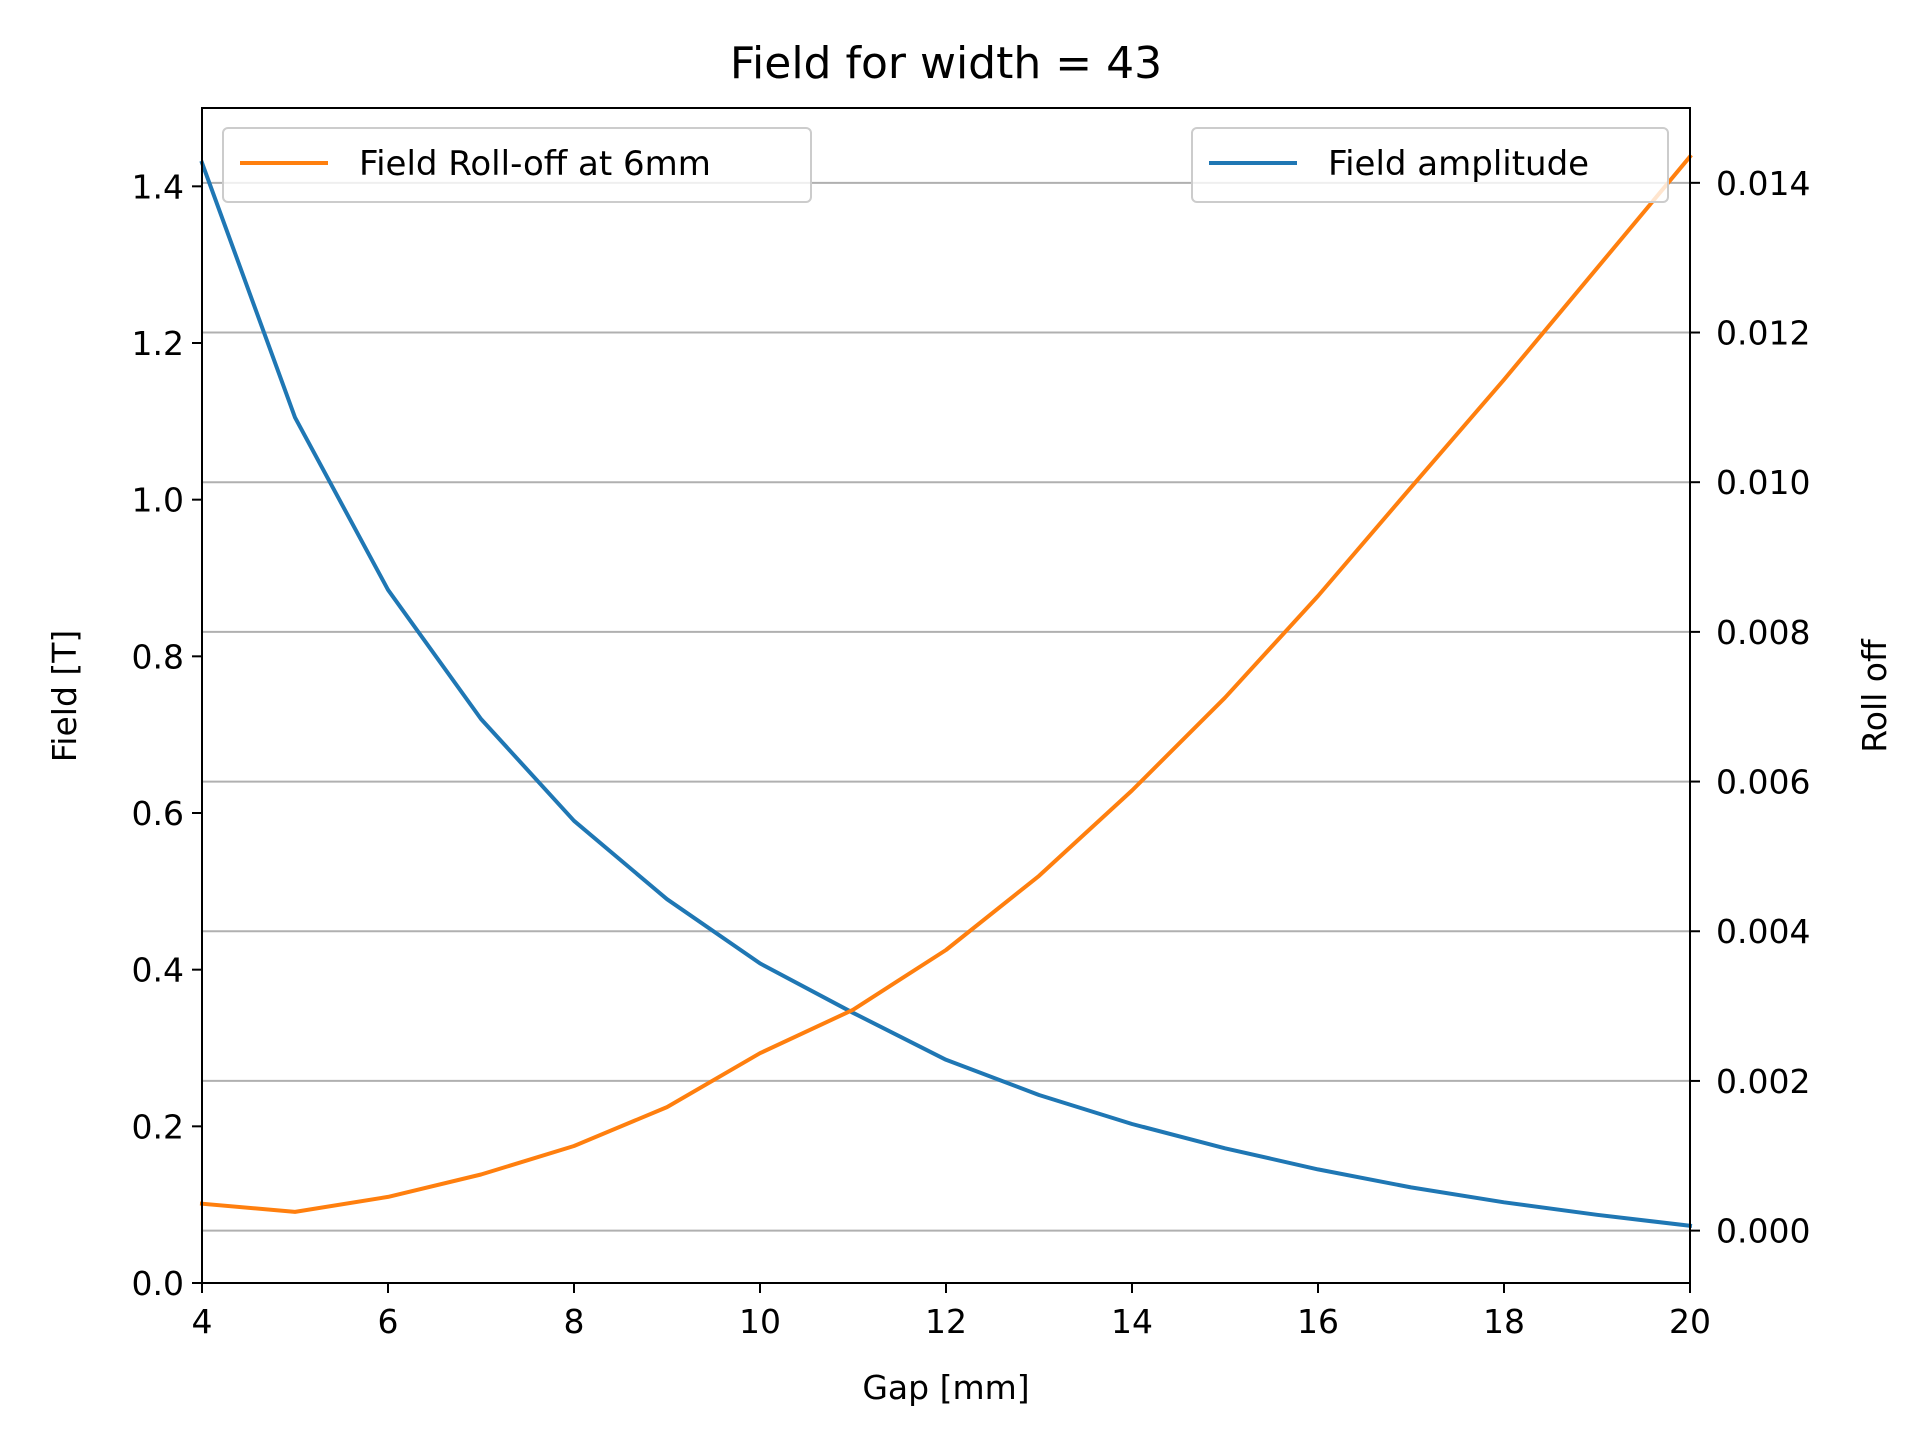 Image resolution: width=1920 pixels, height=1440 pixels. I want to click on y-right-tick-label: 0.014, so click(1763, 183).